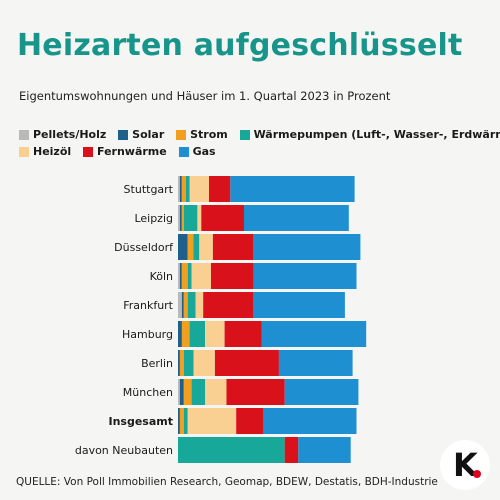 Image resolution: width=500 pixels, height=500 pixels. I want to click on legend-item-fernwaerme: Fernwärme, so click(125, 151).